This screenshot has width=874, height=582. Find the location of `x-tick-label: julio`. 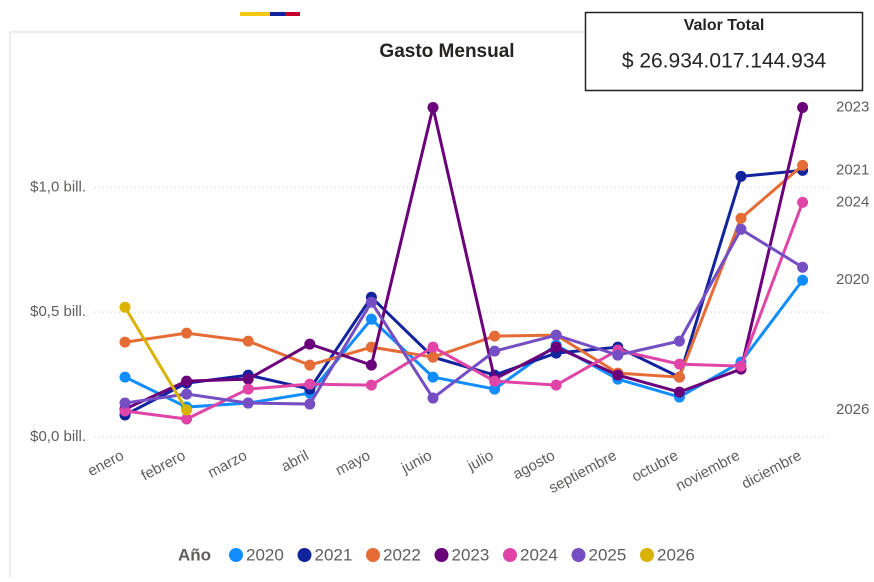

x-tick-label: julio is located at coordinates (480, 461).